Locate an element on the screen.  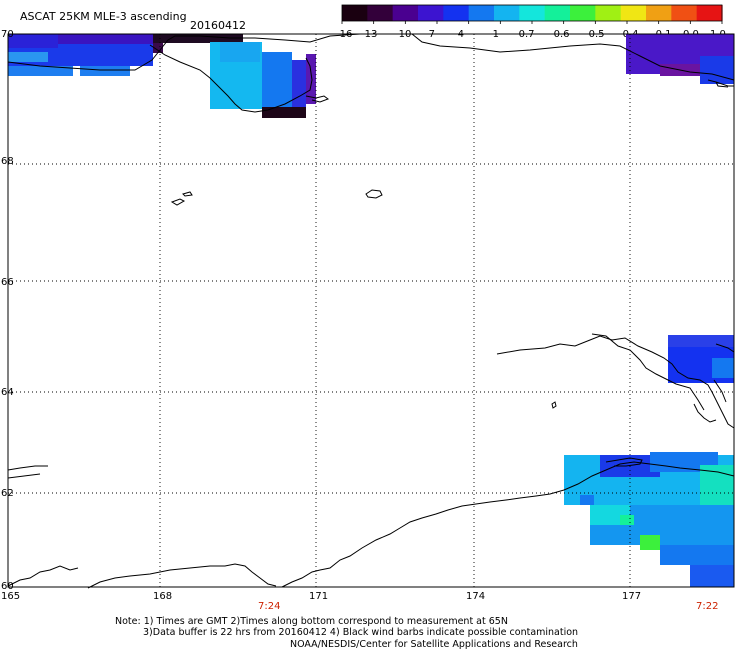
longitude-label: 165 is located at coordinates (10, 596).